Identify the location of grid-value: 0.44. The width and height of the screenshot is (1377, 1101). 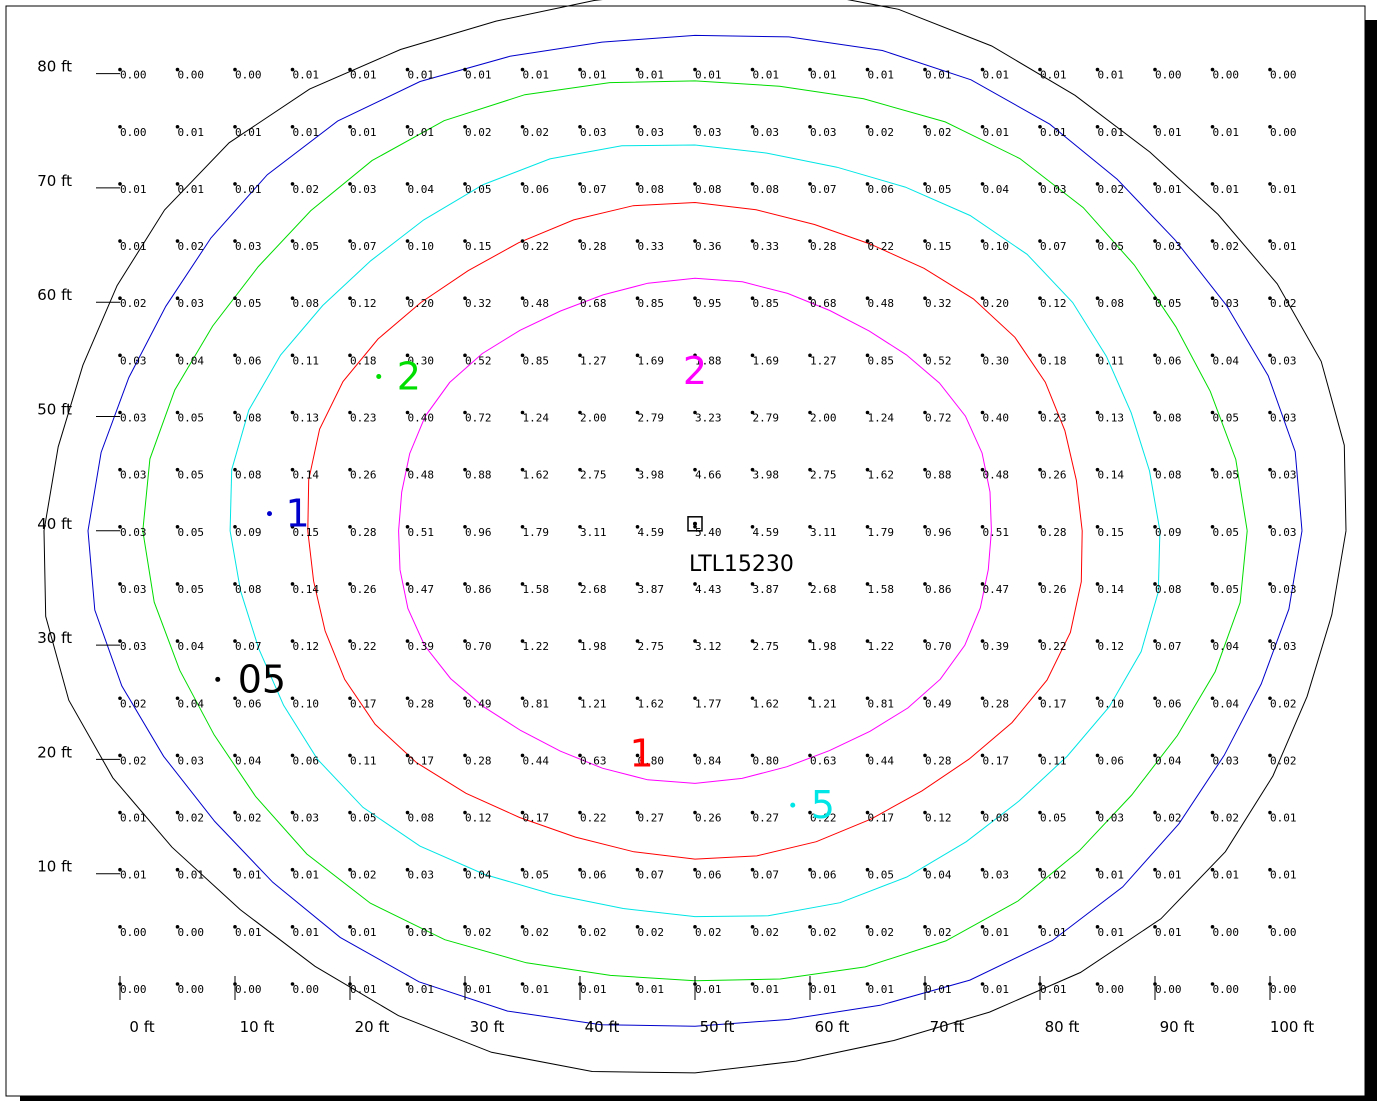
(881, 760).